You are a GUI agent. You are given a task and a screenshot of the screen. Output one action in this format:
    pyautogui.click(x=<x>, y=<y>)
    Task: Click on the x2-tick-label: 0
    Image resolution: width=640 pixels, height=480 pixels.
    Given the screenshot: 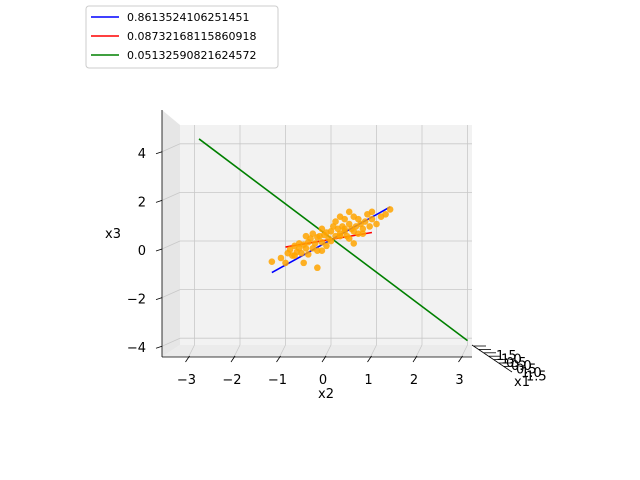 What is the action you would take?
    pyautogui.click(x=323, y=380)
    